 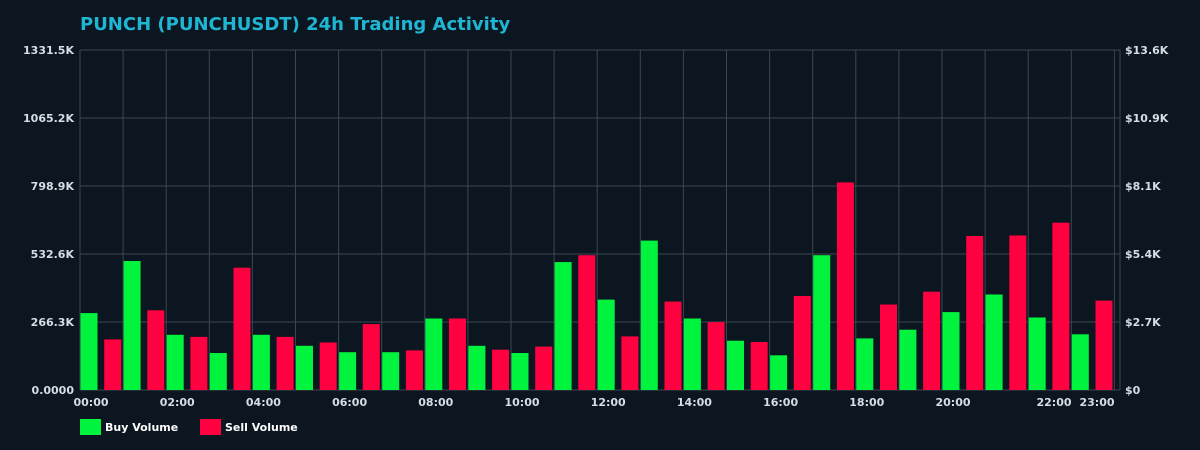 What do you see at coordinates (261, 427) in the screenshot?
I see `legend-label-sell: Sell Volume` at bounding box center [261, 427].